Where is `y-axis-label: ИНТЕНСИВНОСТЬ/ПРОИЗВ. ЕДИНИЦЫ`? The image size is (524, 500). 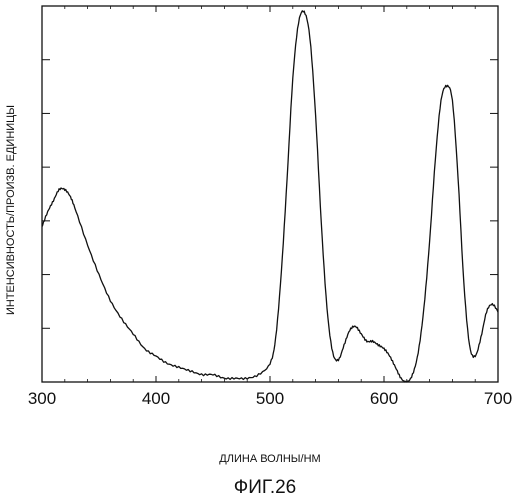 y-axis-label: ИНТЕНСИВНОСТЬ/ПРОИЗВ. ЕДИНИЦЫ is located at coordinates (11, 210).